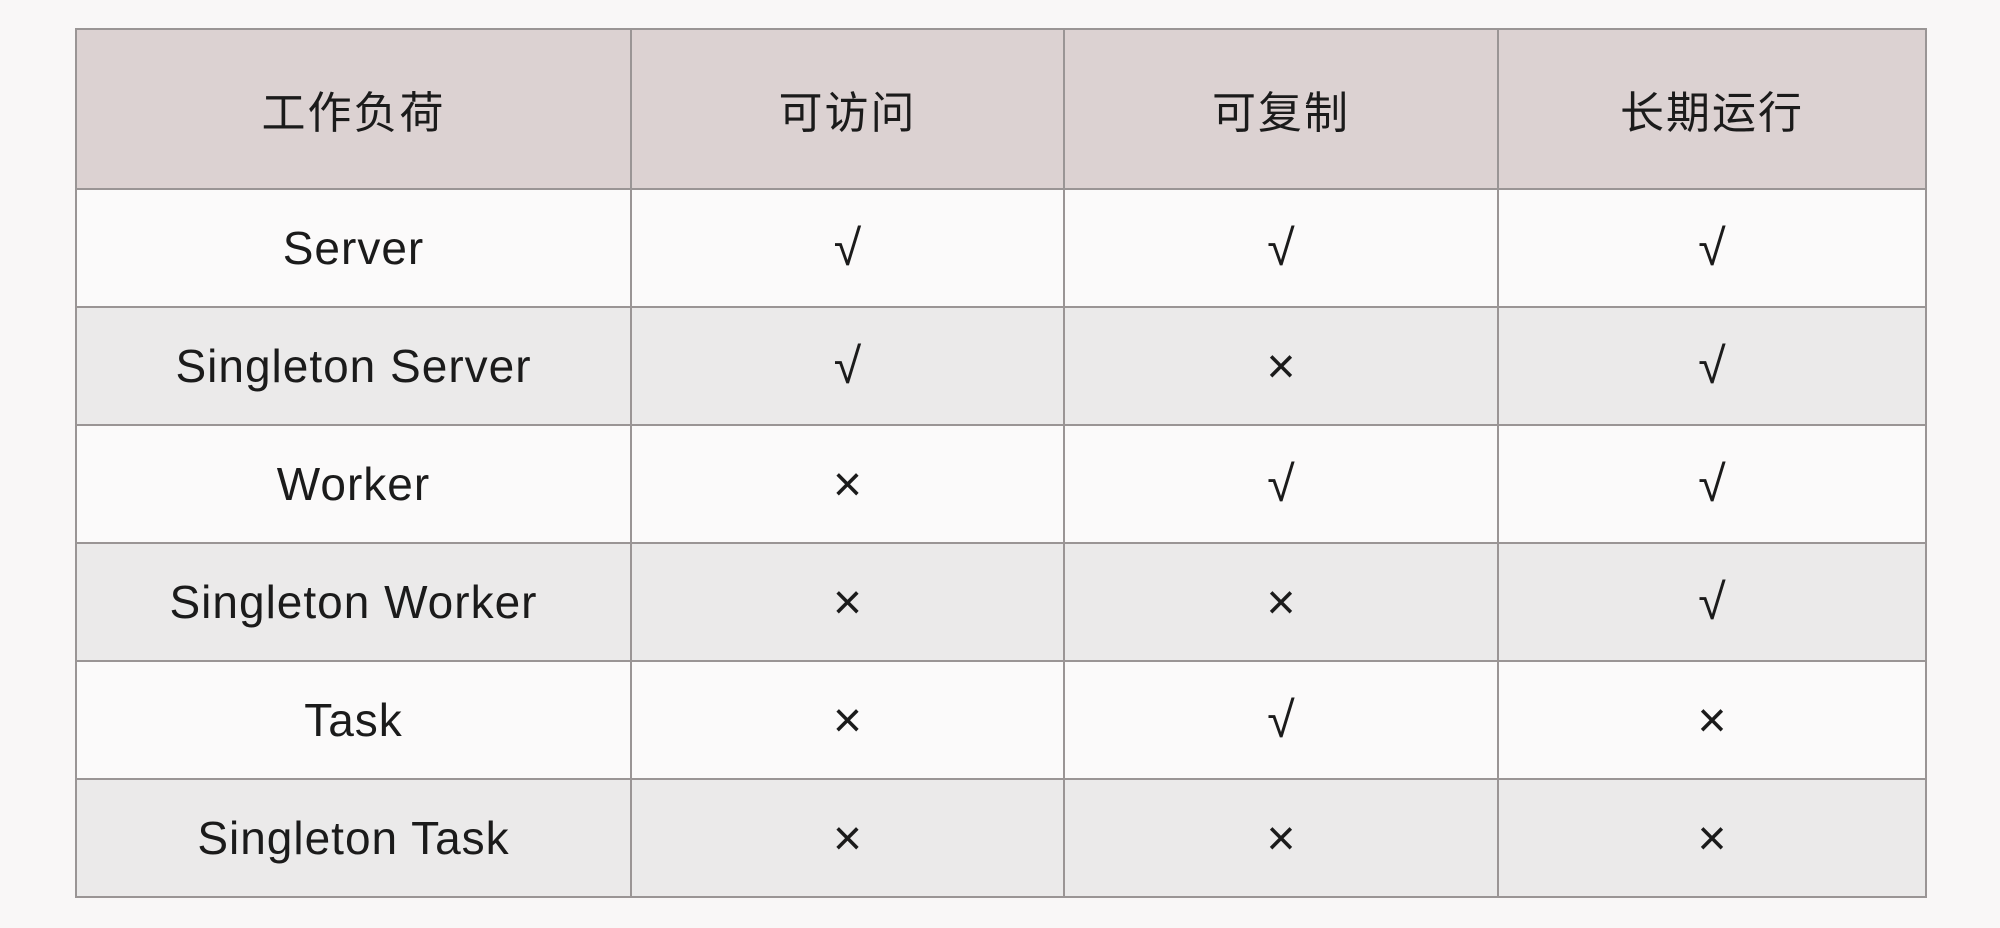  What do you see at coordinates (1712, 109) in the screenshot?
I see `column-header-long-running: 长期运行` at bounding box center [1712, 109].